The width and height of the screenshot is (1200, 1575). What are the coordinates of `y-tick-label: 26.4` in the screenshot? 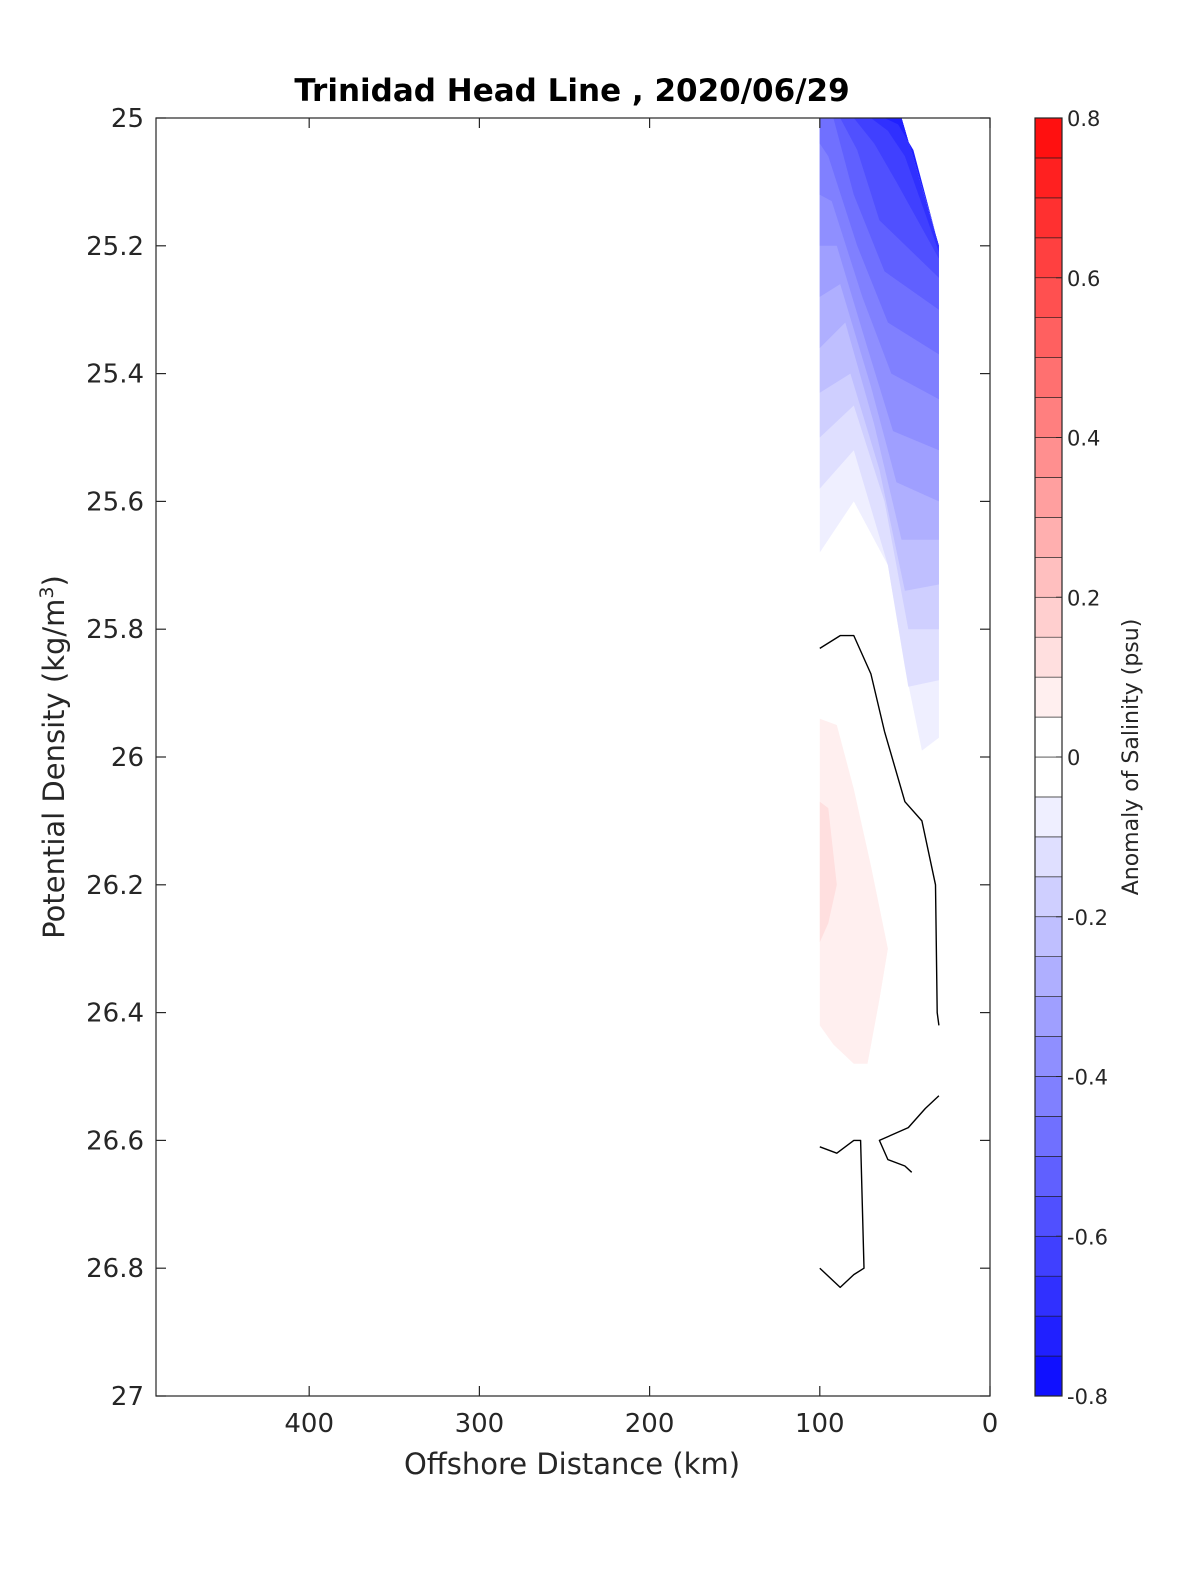 It's located at (115, 1014).